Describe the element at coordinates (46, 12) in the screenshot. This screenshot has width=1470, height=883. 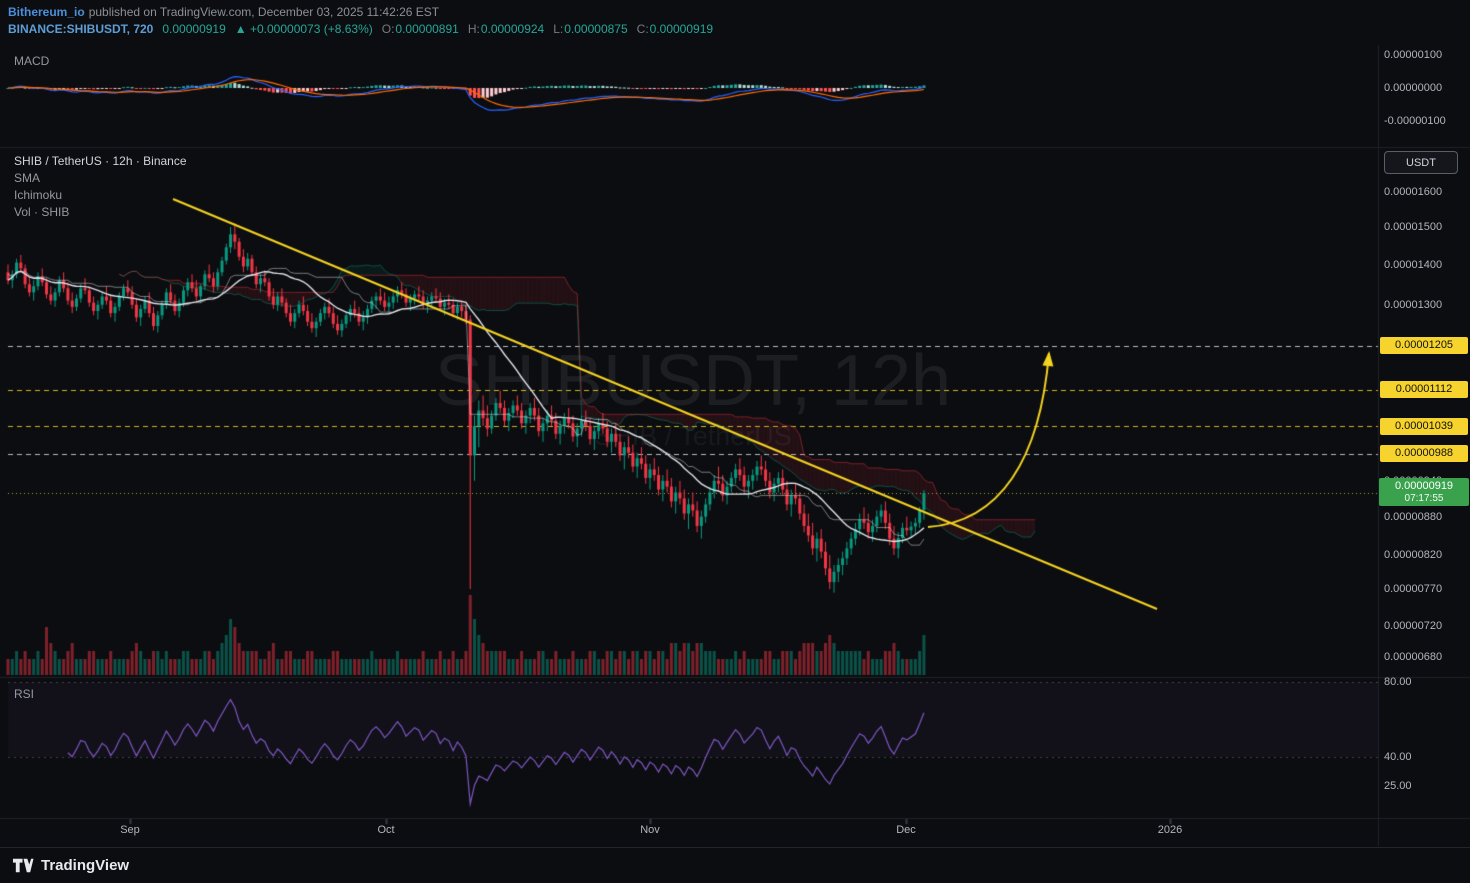
I see `publisher-link: Bithereum_io` at that location.